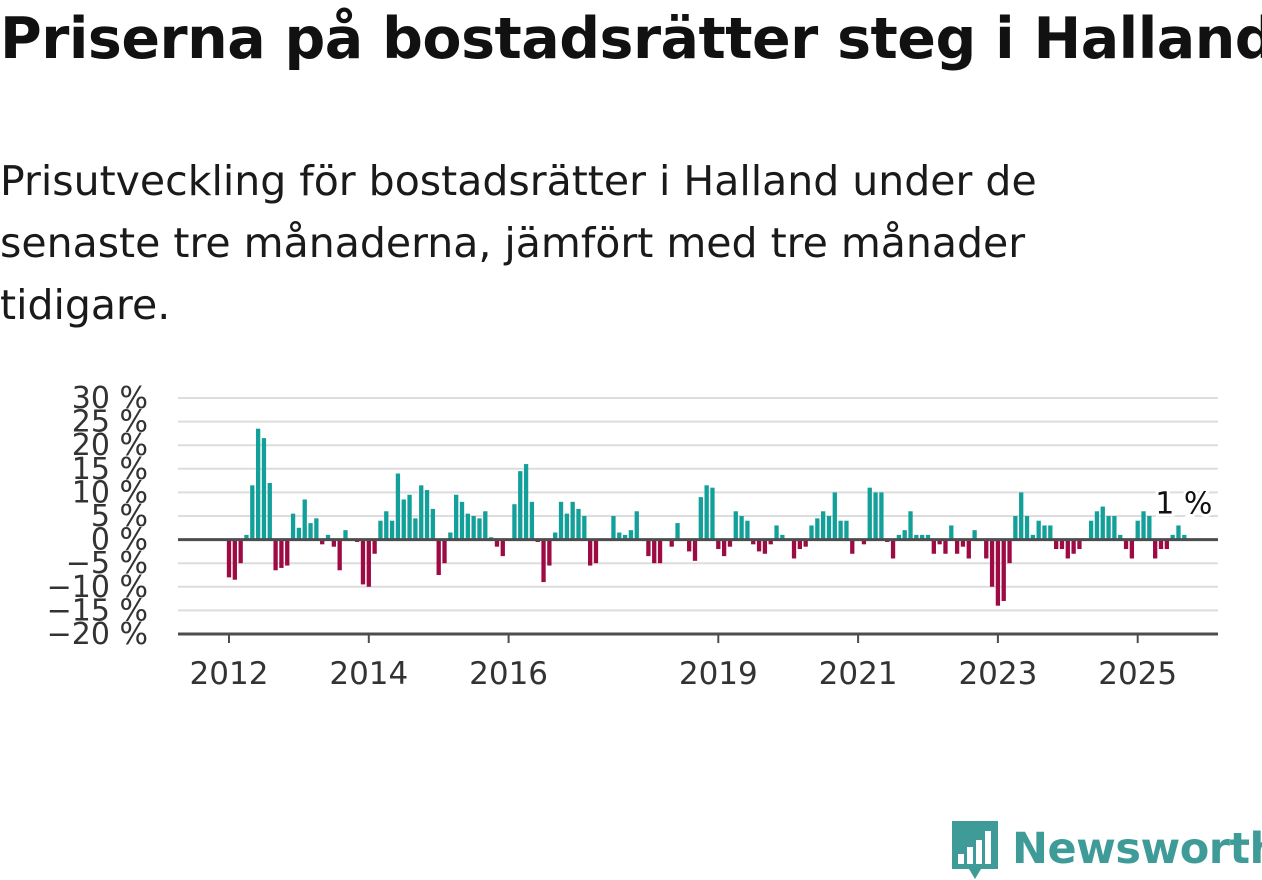 Image resolution: width=1262 pixels, height=880 pixels. What do you see at coordinates (110, 445) in the screenshot?
I see `y-tick-label: 20 %` at bounding box center [110, 445].